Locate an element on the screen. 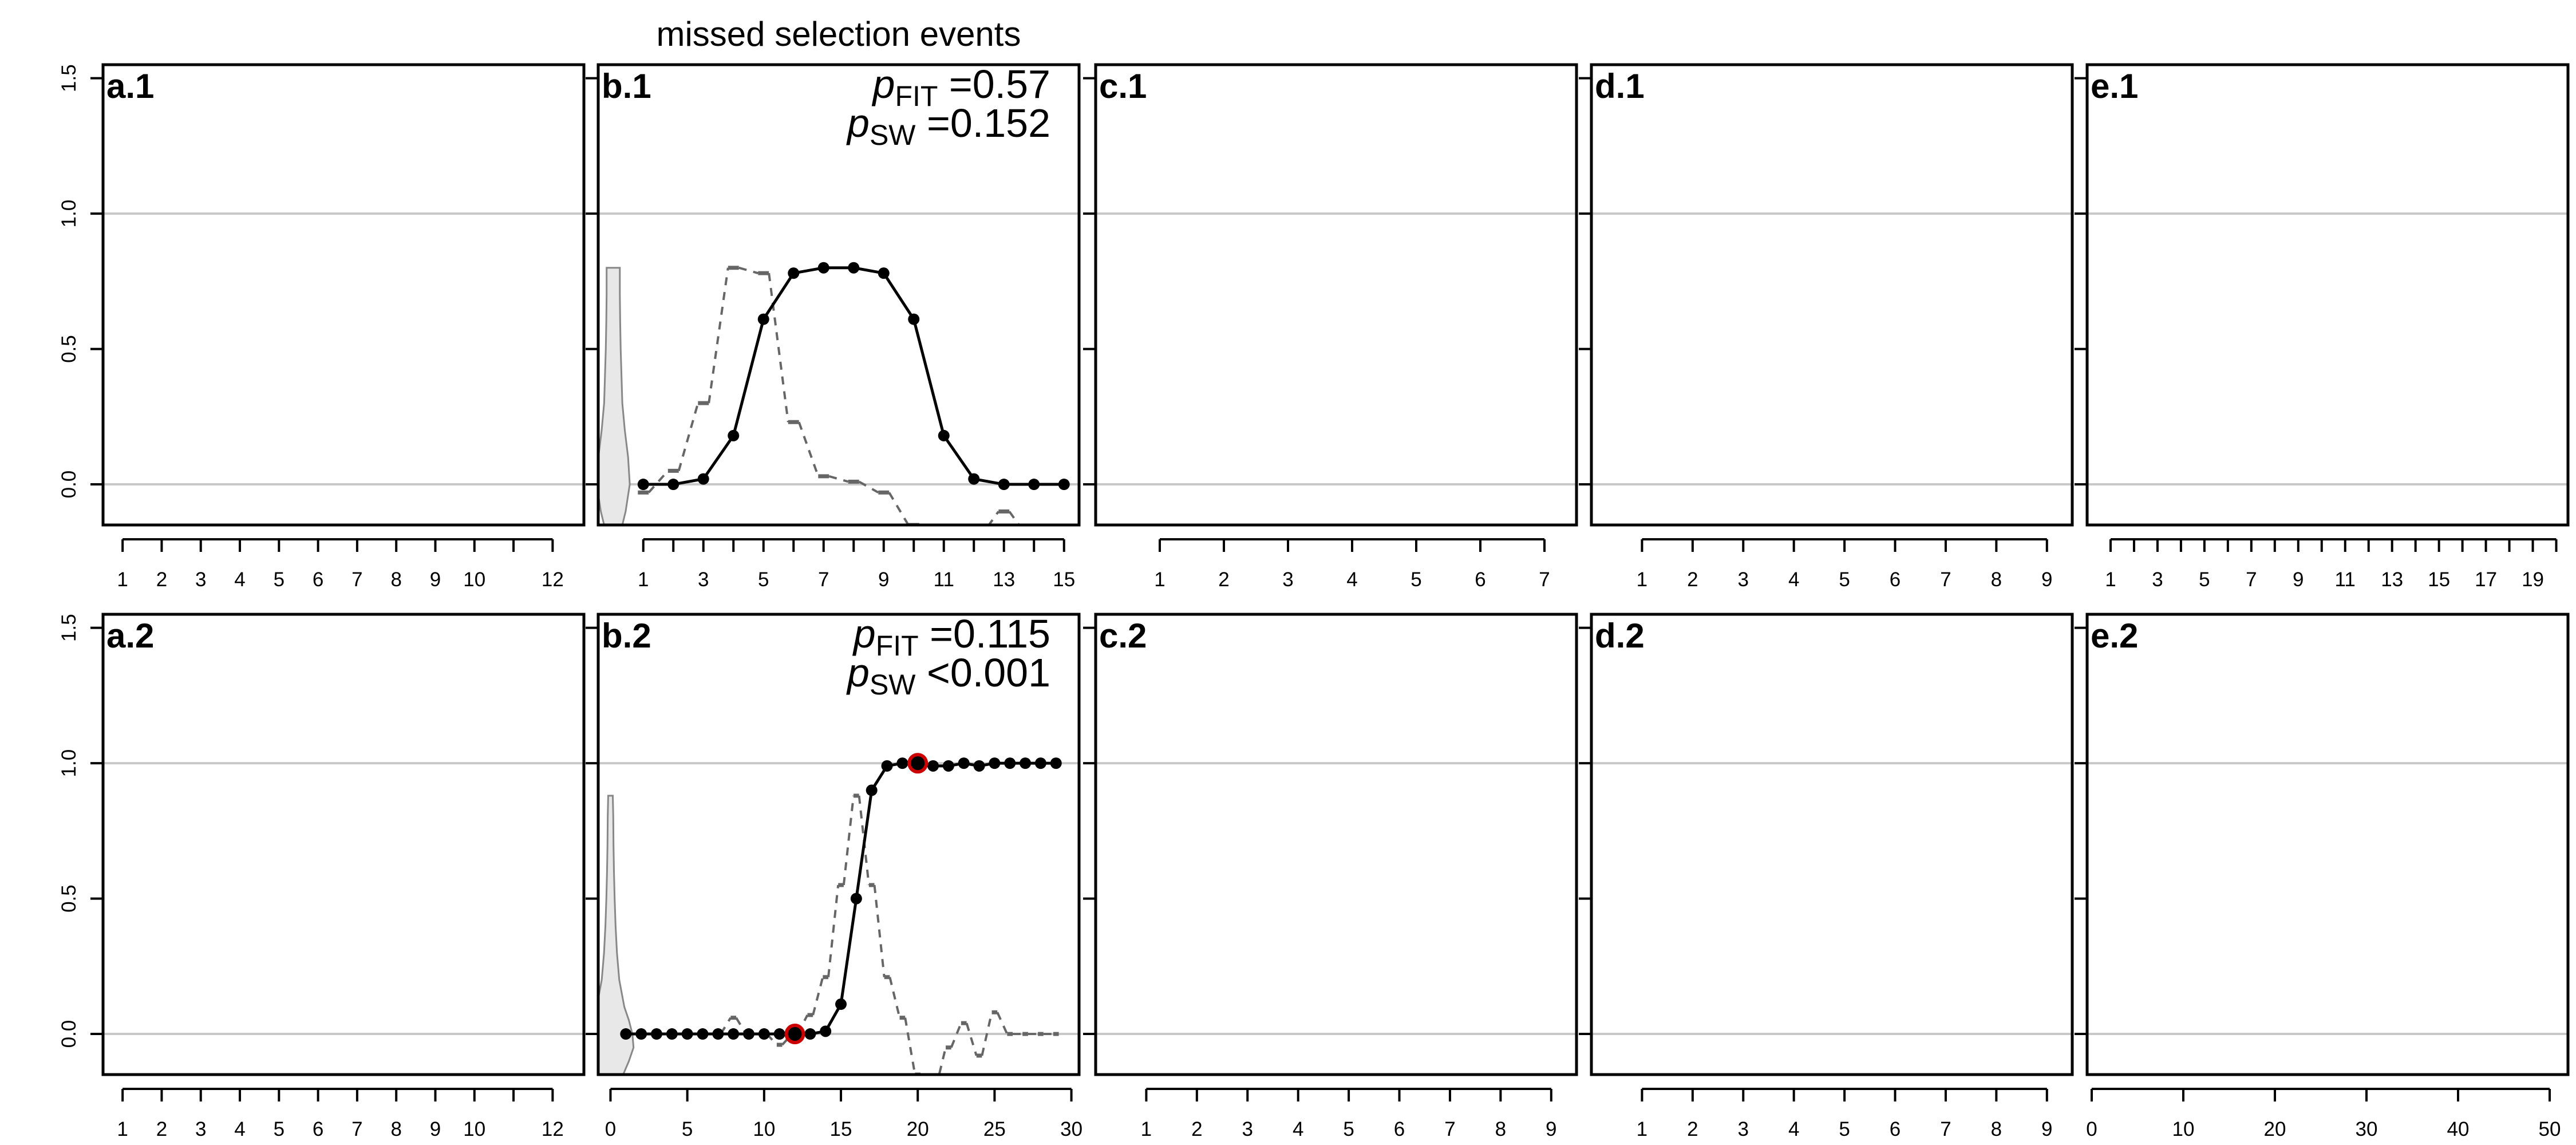 Image resolution: width=2576 pixels, height=1145 pixels. panel-e-1: 1 3 5 7 9 11 13 15 17 19e.1 is located at coordinates (2322, 327).